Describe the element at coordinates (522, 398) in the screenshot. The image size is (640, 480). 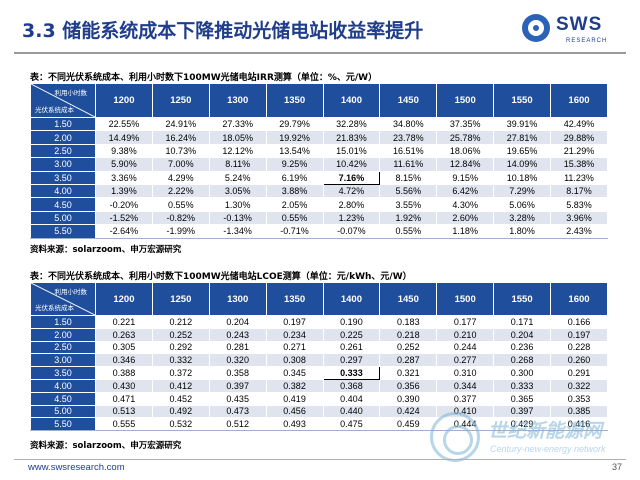
I see `table-cell: 0.365` at that location.